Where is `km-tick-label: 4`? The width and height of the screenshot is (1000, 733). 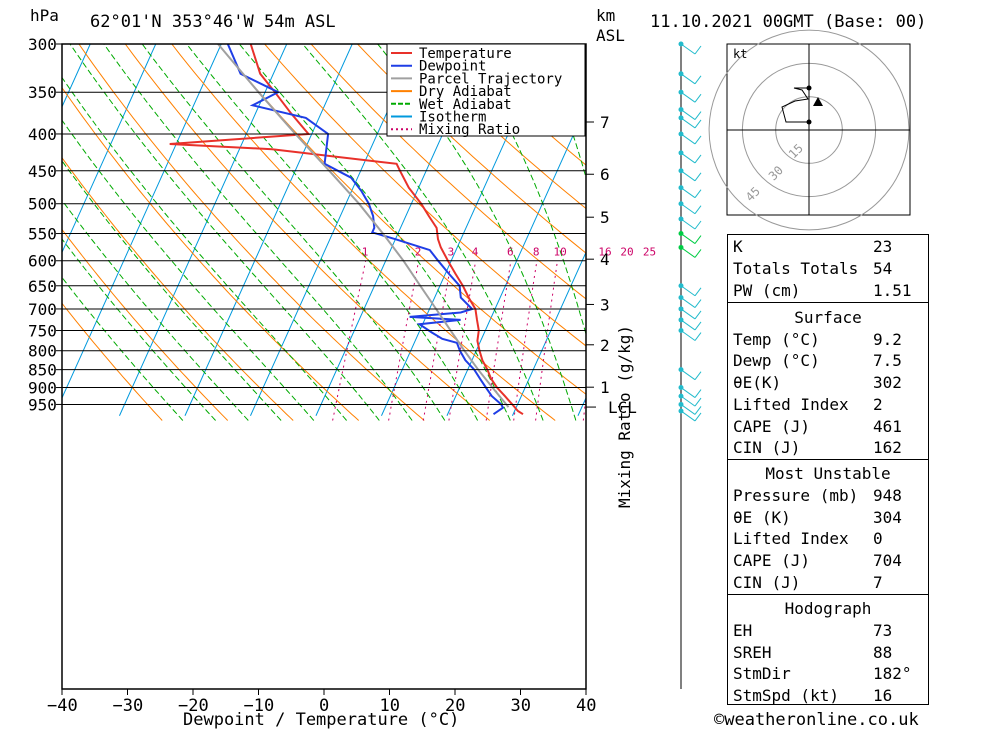
km-tick-label: 4 is located at coordinates (605, 259).